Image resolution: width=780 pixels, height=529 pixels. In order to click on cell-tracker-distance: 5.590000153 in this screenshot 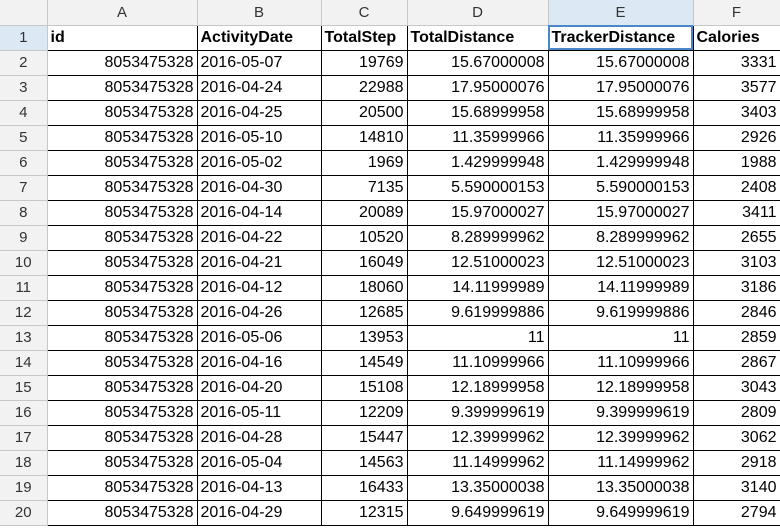, I will do `click(621, 188)`.